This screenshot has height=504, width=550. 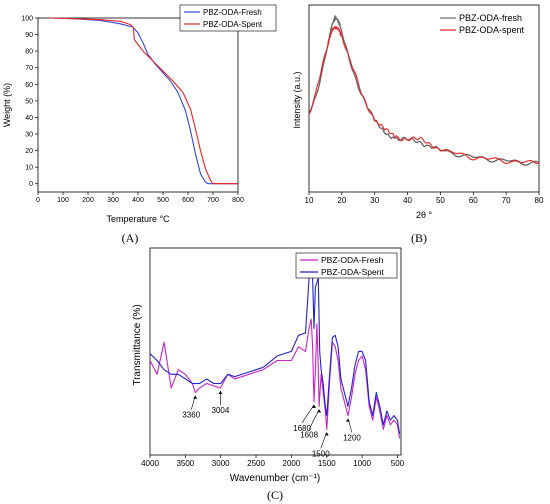 What do you see at coordinates (130, 238) in the screenshot?
I see `panel-label-a: (A)` at bounding box center [130, 238].